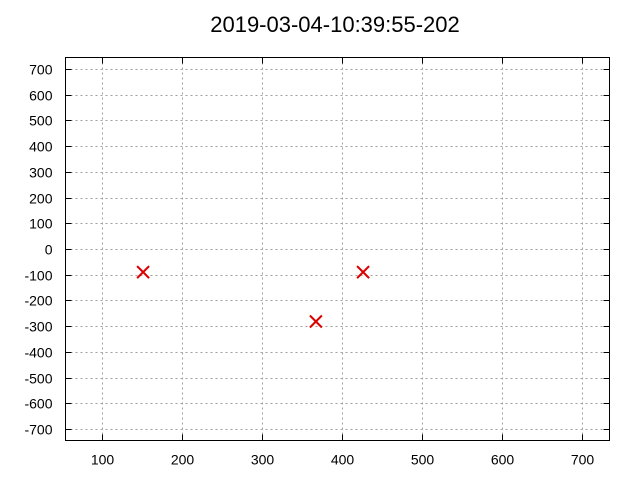  Describe the element at coordinates (41, 199) in the screenshot. I see `y-tick-label: 200` at that location.